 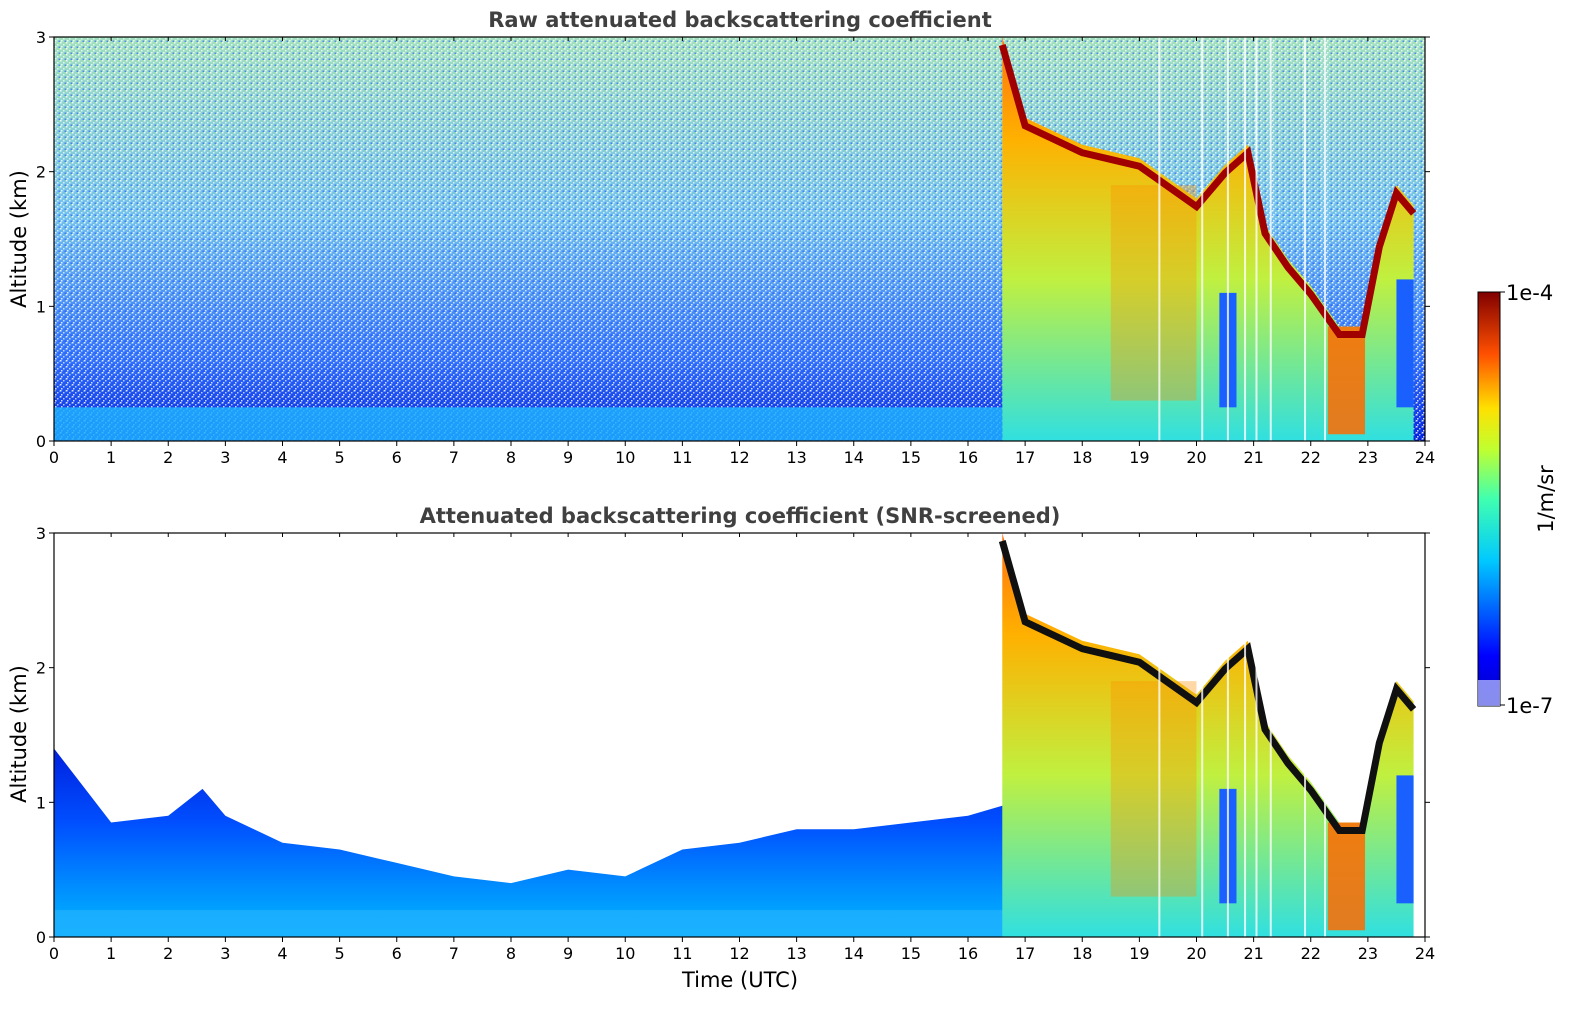 I want to click on colorbar-max-label: 1e-4, so click(x=1529, y=293).